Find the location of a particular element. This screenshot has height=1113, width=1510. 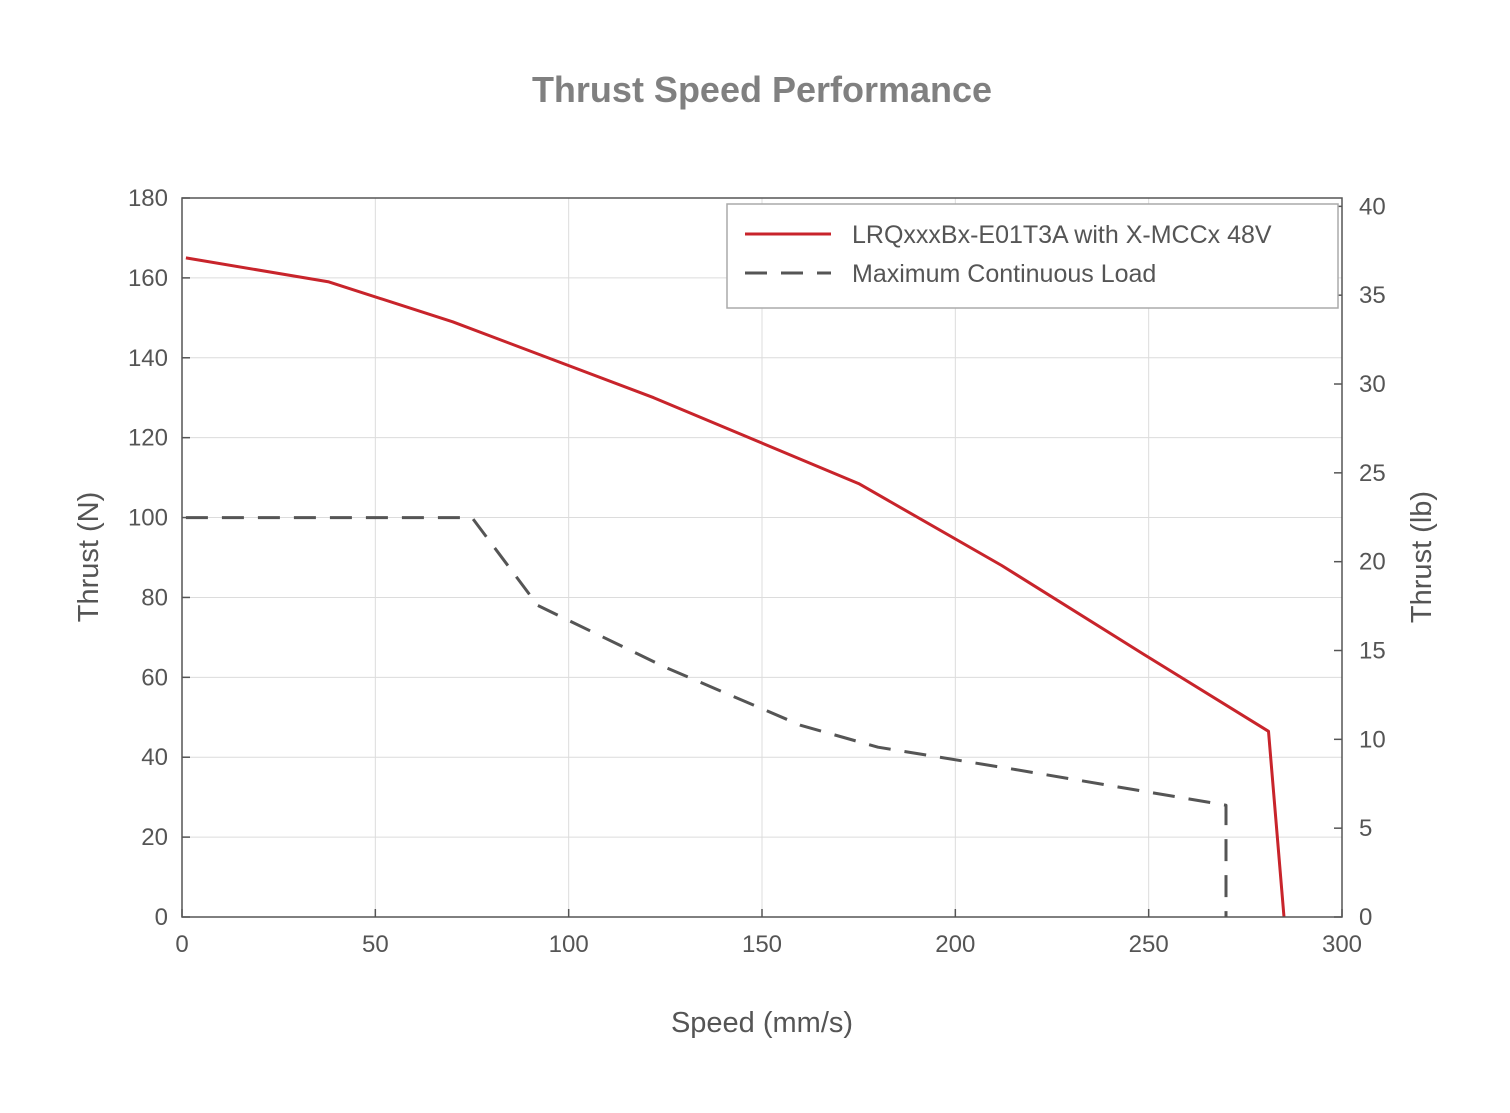

x-tick-label-5: 250 is located at coordinates (1149, 944).